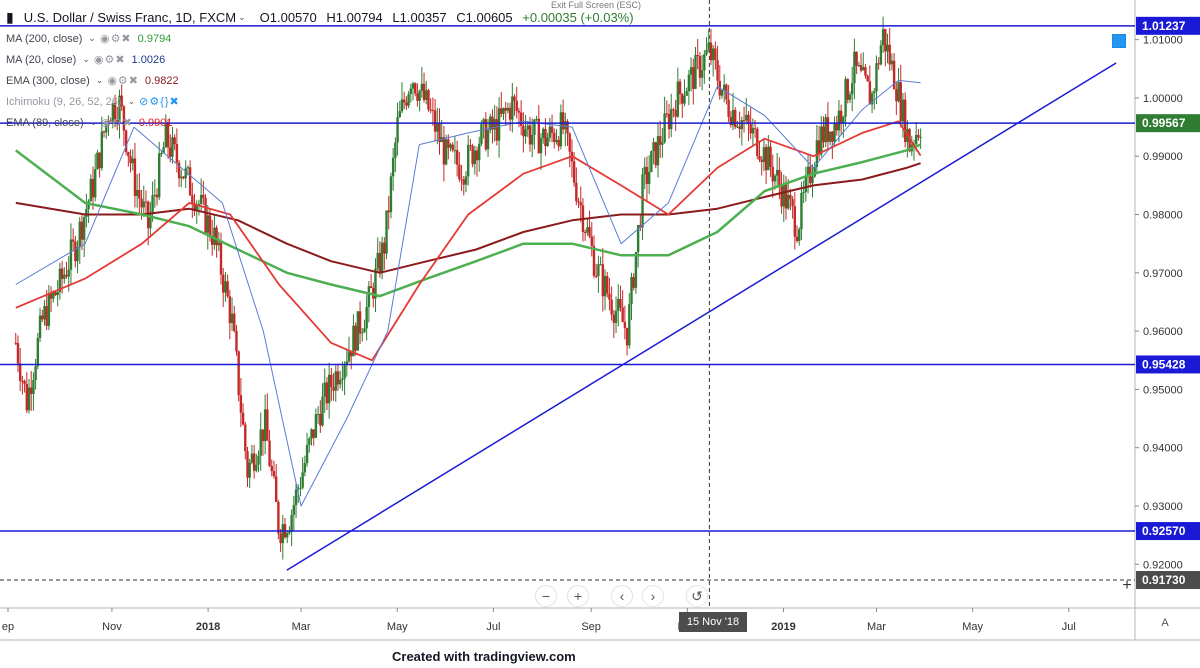  What do you see at coordinates (10, 16) in the screenshot?
I see `collapse-legend-icon: ▮` at bounding box center [10, 16].